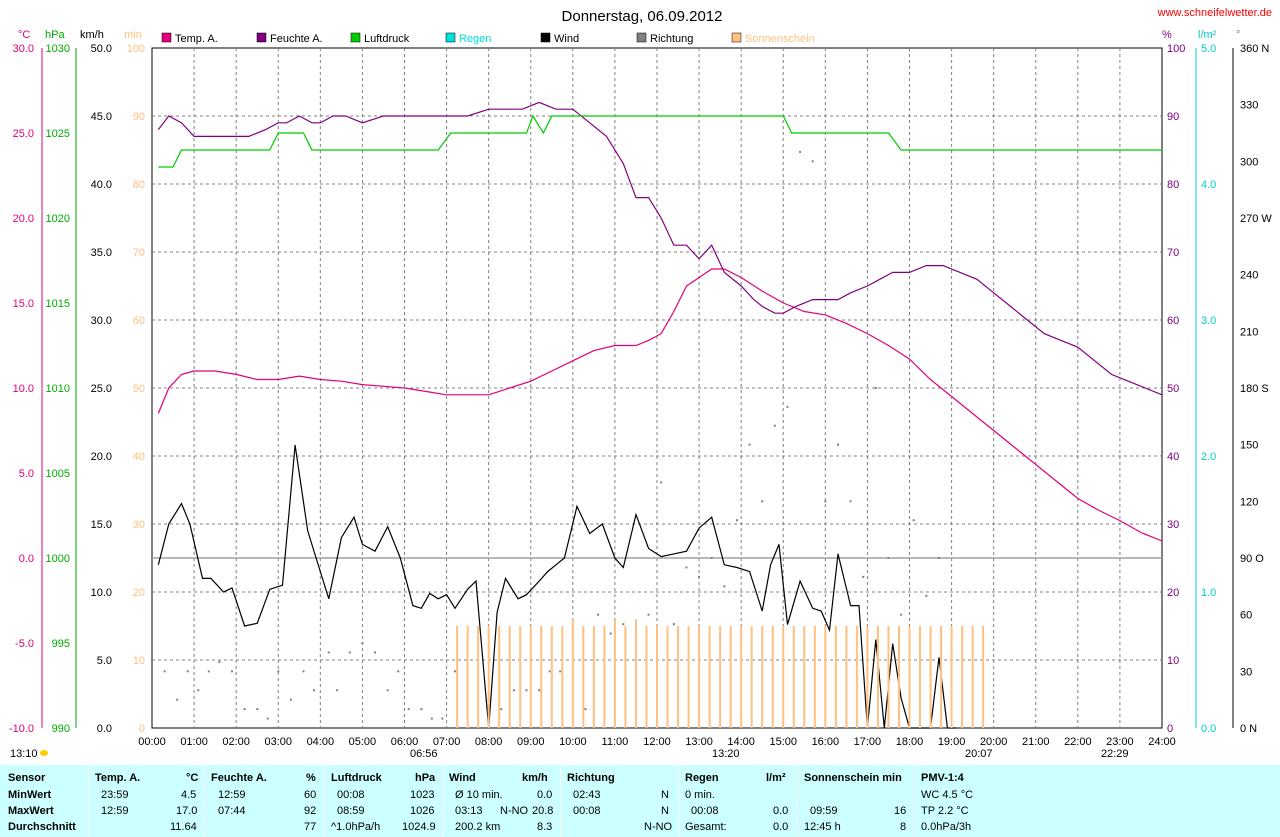 This screenshot has height=837, width=1280. Describe the element at coordinates (139, 457) in the screenshot. I see `sun-tick-label: 40` at that location.